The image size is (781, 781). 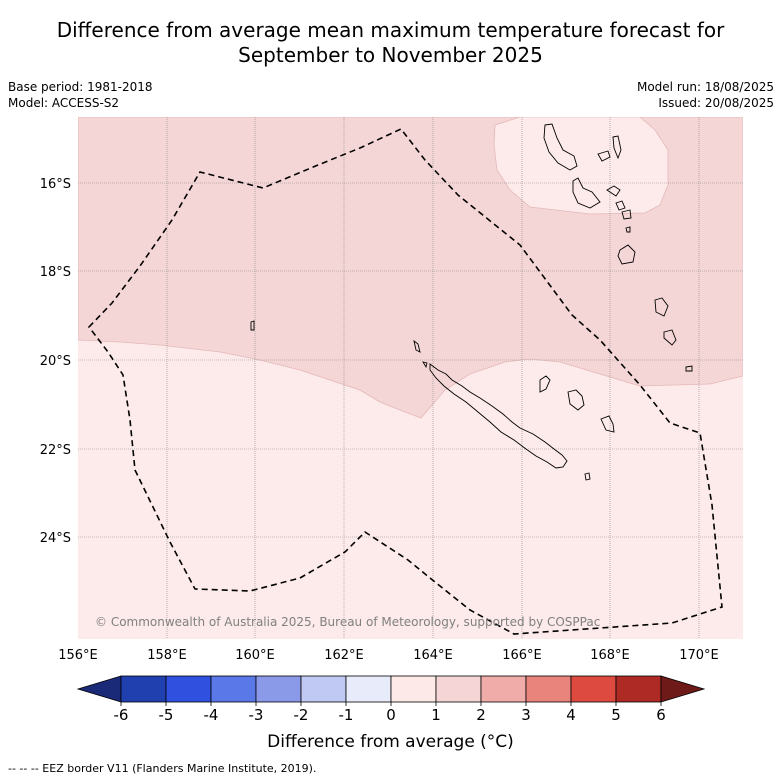 I want to click on colorbar-label: Difference from average (°C), so click(x=390, y=742).